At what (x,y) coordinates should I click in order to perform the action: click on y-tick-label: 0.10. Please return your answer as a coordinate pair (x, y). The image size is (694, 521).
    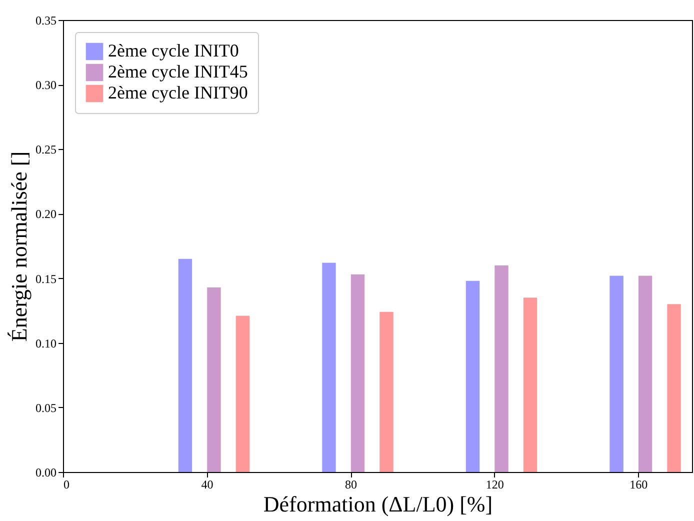
    Looking at the image, I should click on (46, 343).